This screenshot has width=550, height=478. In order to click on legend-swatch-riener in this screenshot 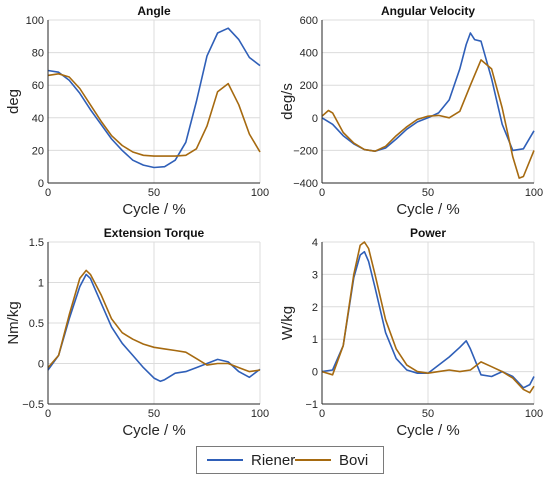, I will do `click(225, 460)`.